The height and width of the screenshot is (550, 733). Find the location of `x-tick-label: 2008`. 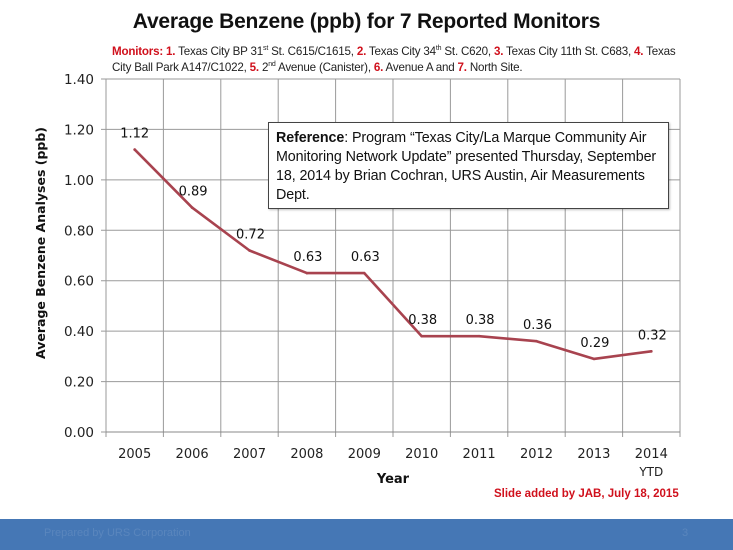

x-tick-label: 2008 is located at coordinates (306, 454).